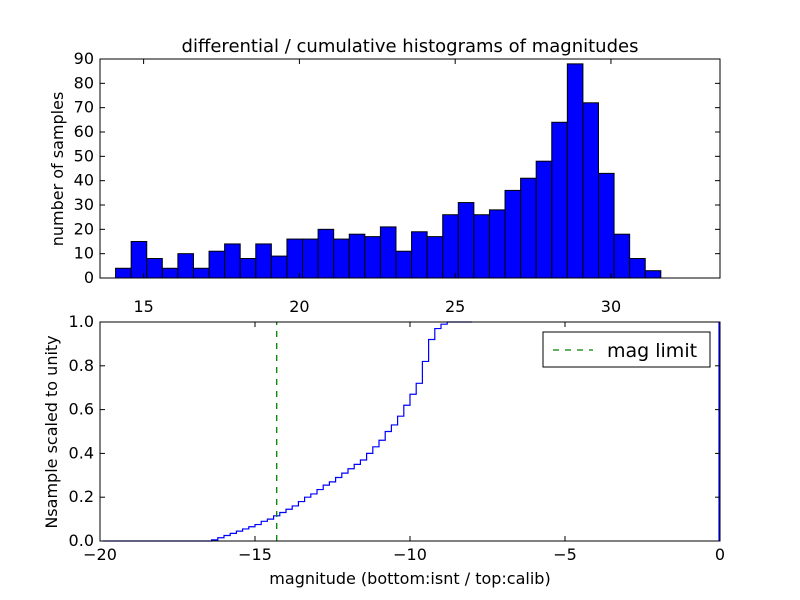  Describe the element at coordinates (84, 253) in the screenshot. I see `histogram-y-tick-label: 10` at that location.